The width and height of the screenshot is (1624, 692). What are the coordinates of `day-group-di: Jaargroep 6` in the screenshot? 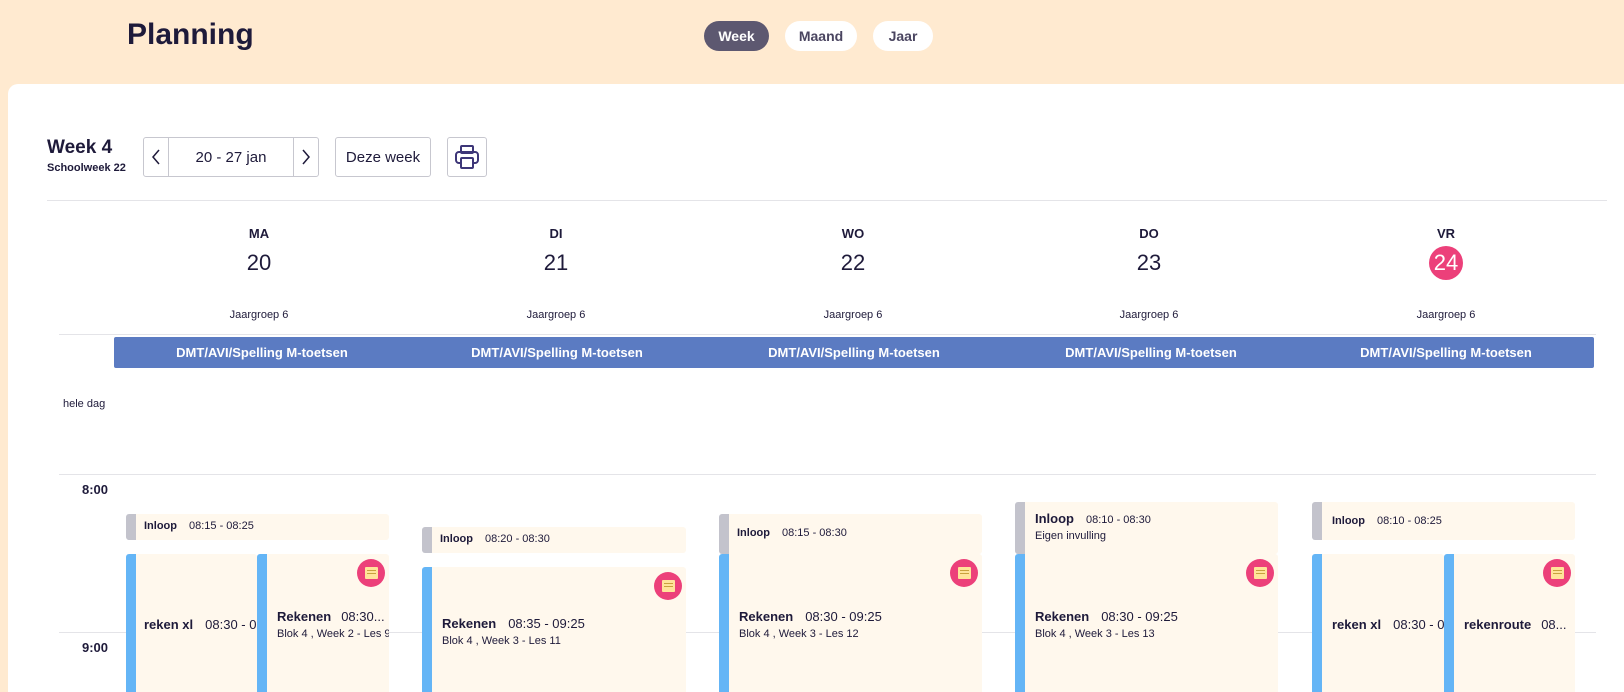 It's located at (556, 315).